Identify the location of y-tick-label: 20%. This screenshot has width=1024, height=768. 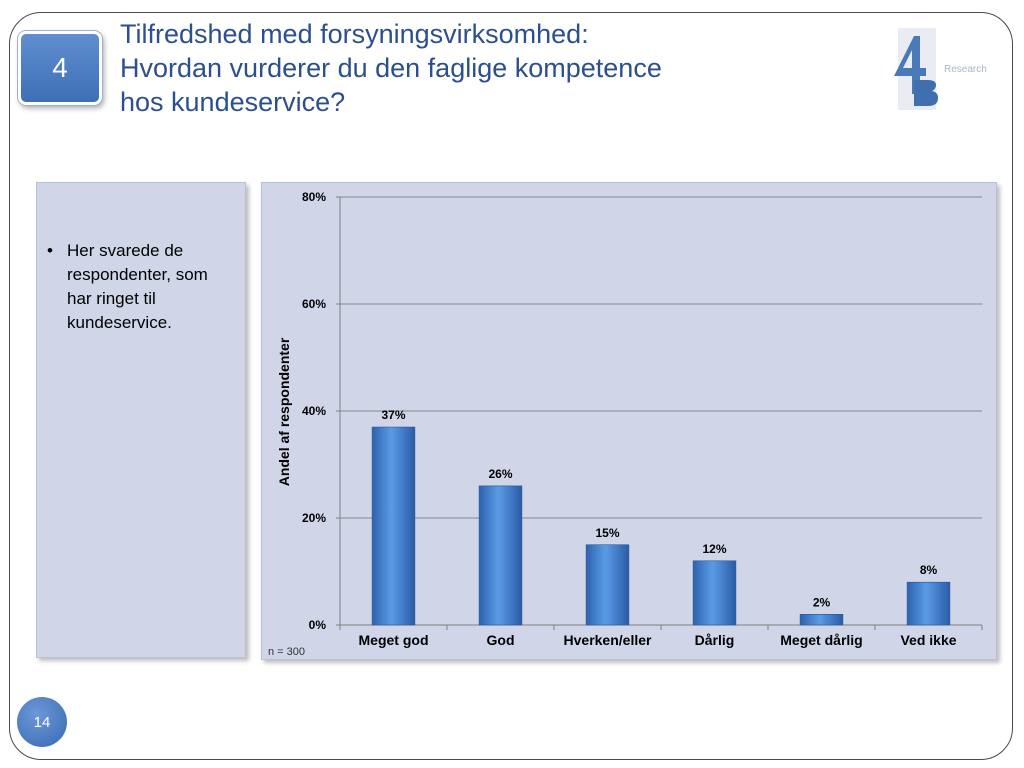
(314, 518).